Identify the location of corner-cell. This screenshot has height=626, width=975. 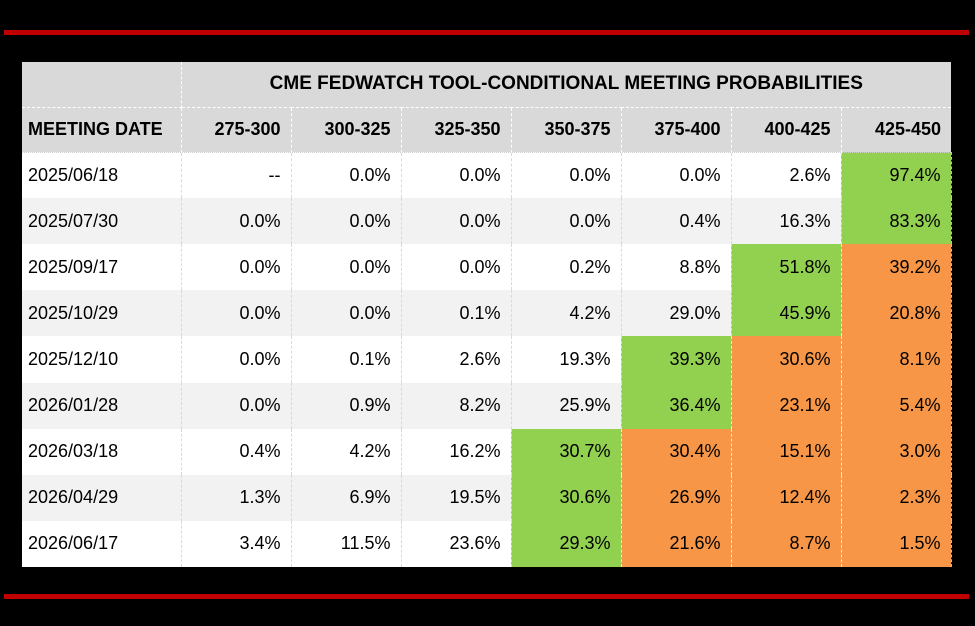
(102, 85).